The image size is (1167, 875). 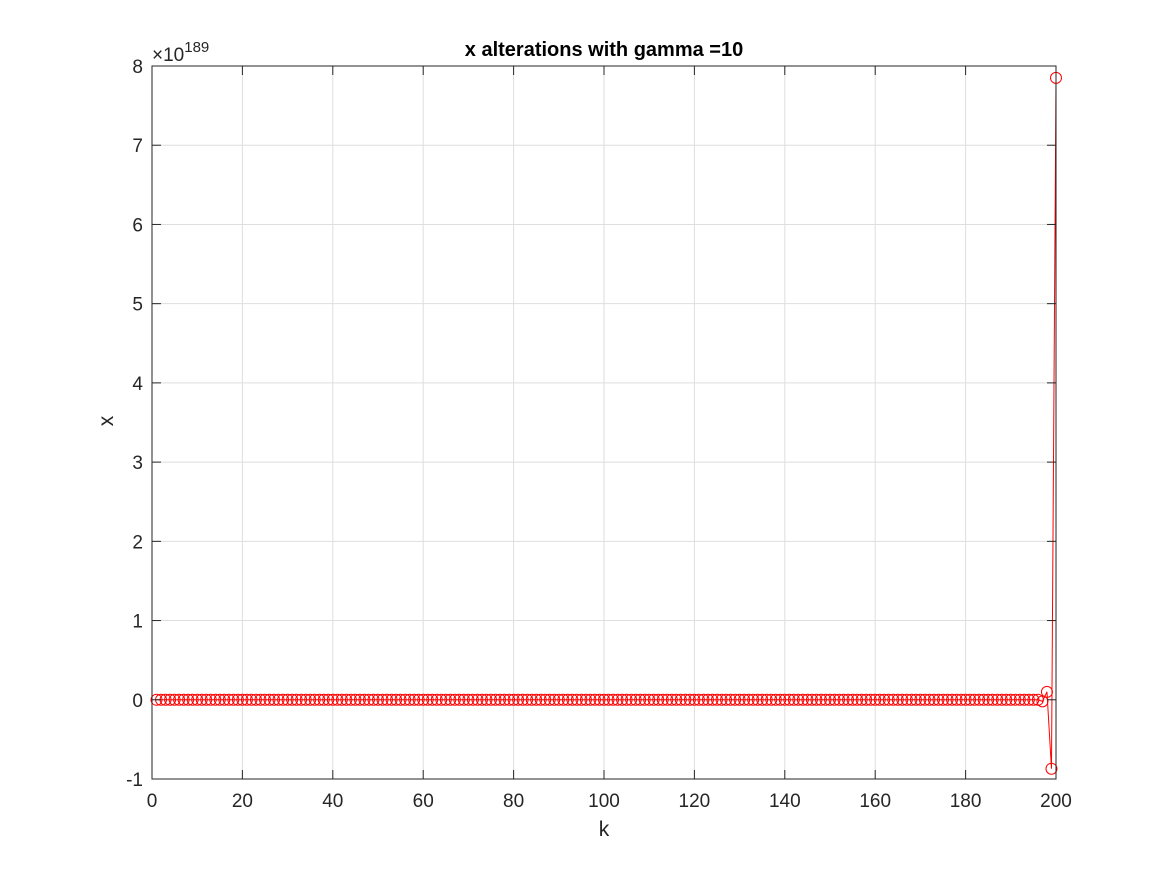 I want to click on y-tick-label: 7, so click(x=137, y=146).